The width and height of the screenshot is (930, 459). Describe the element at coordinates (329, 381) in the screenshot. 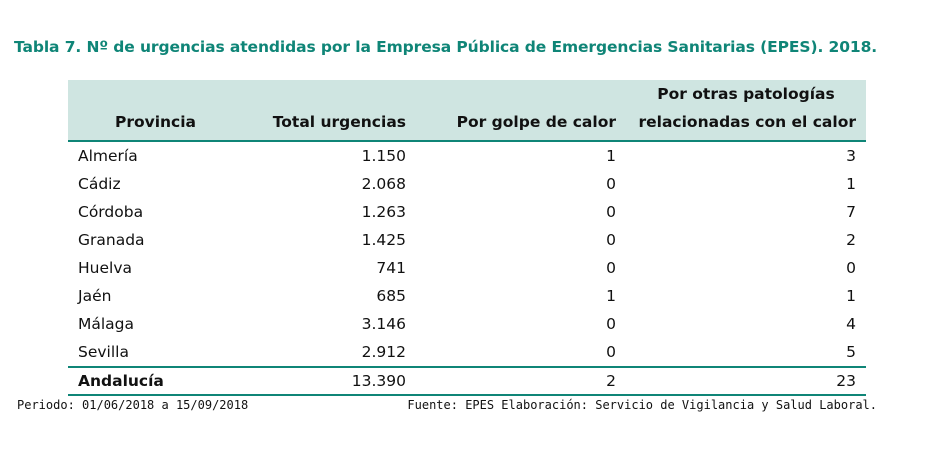

I see `total-urgencias: 13.390` at that location.